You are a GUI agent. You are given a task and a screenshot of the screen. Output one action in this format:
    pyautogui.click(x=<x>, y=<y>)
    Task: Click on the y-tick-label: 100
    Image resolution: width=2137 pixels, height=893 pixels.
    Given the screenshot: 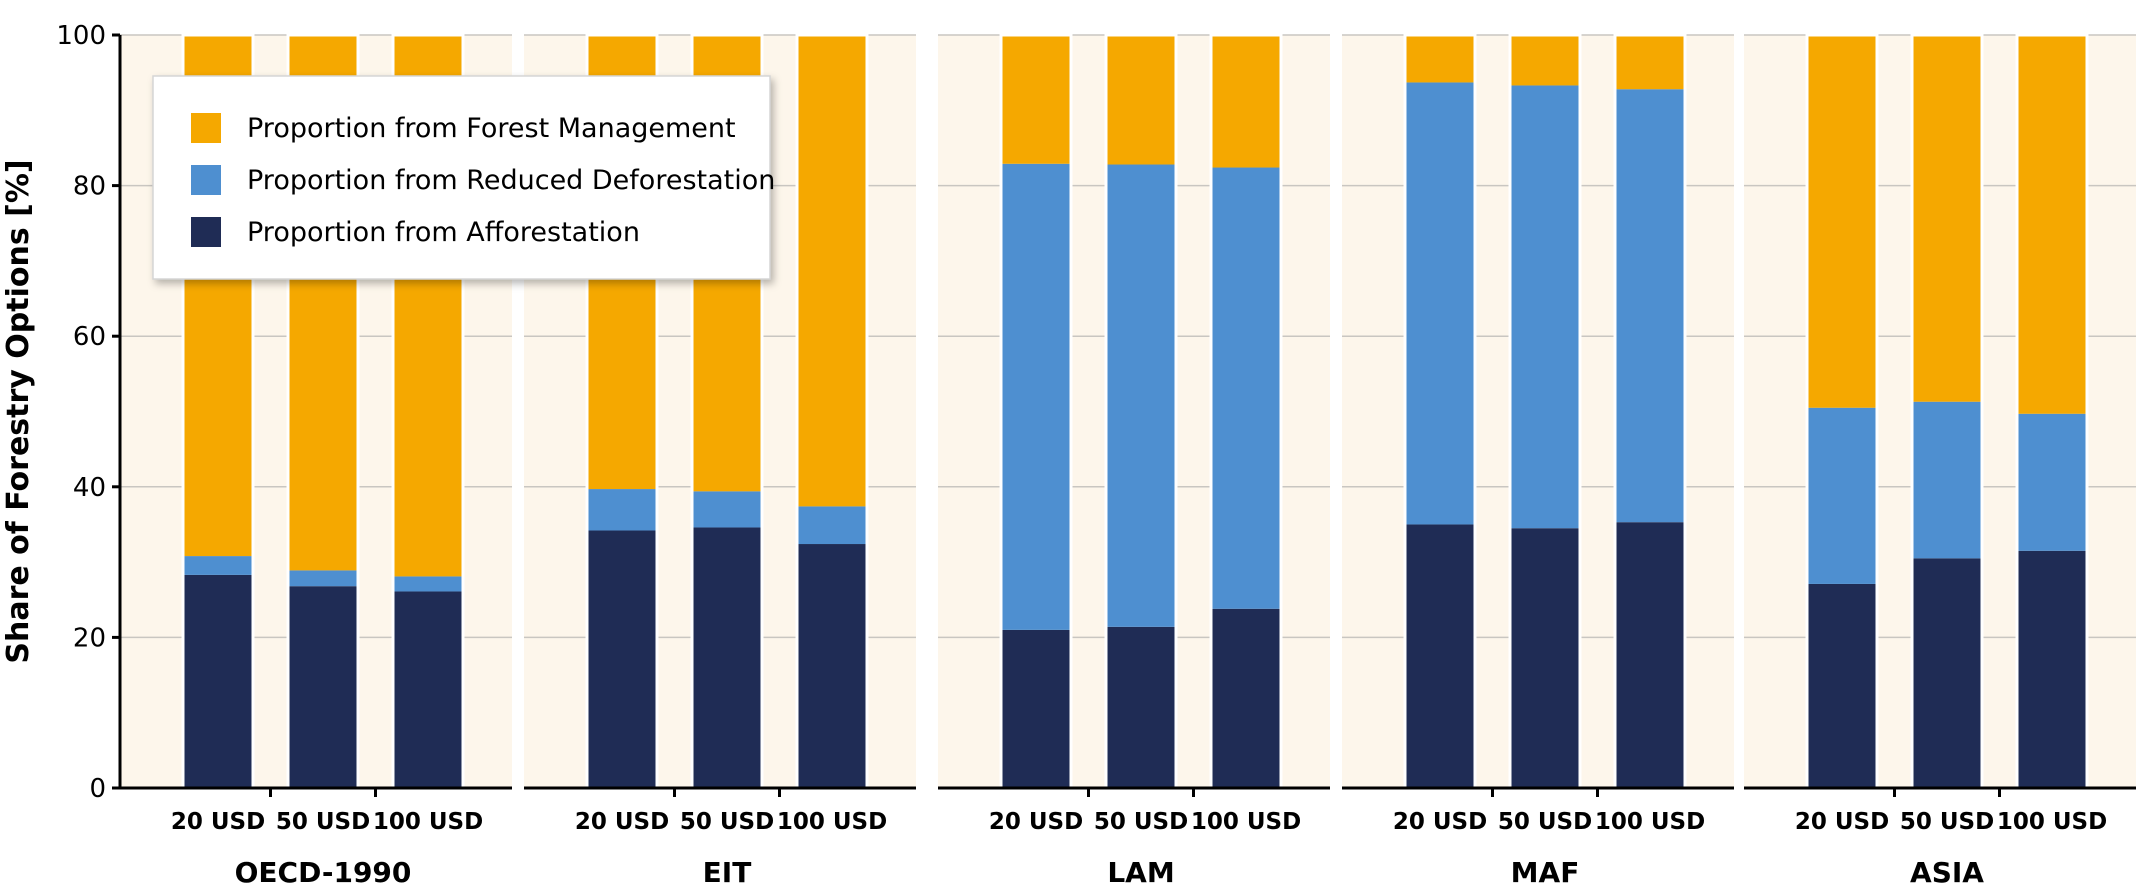 What is the action you would take?
    pyautogui.click(x=81, y=36)
    